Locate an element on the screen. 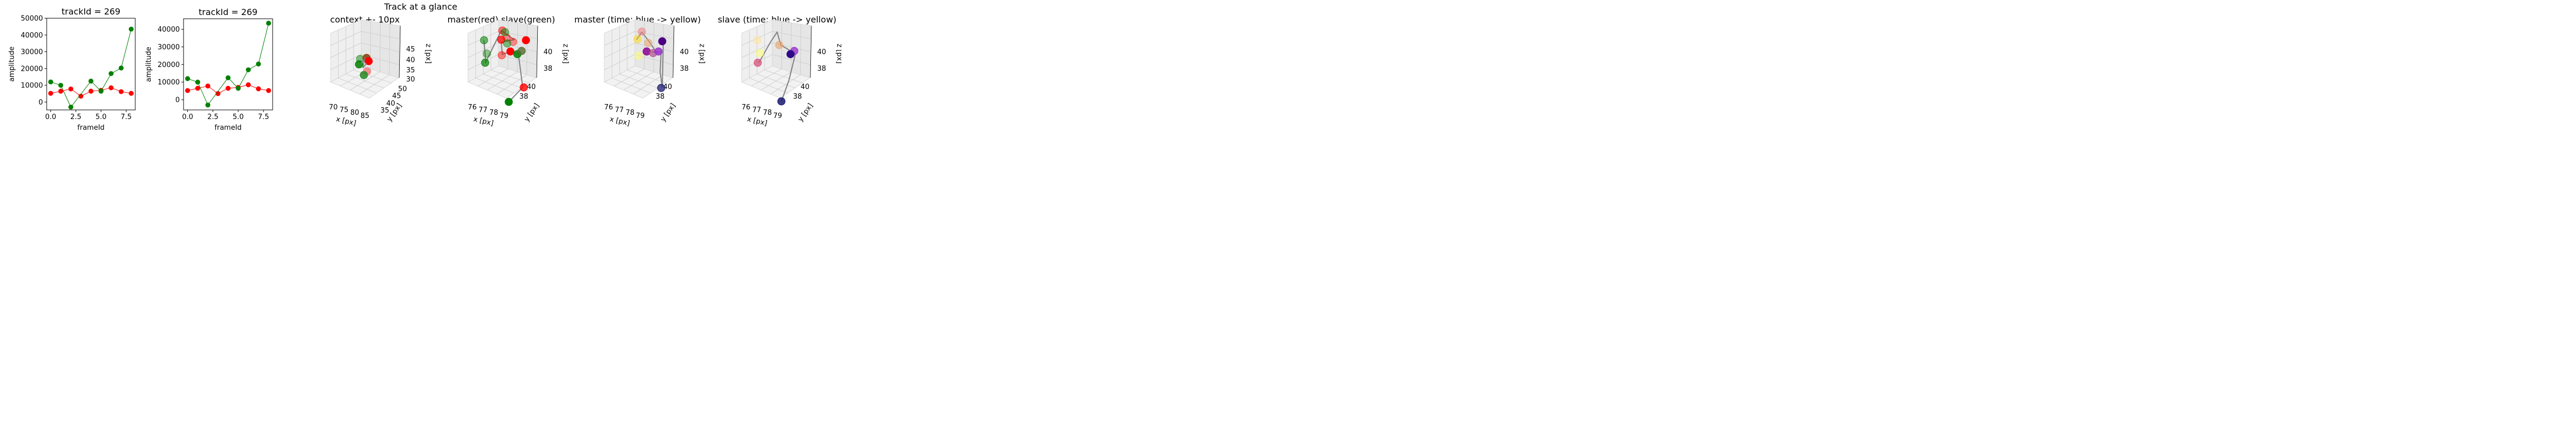  plot-frame is located at coordinates (91, 64).